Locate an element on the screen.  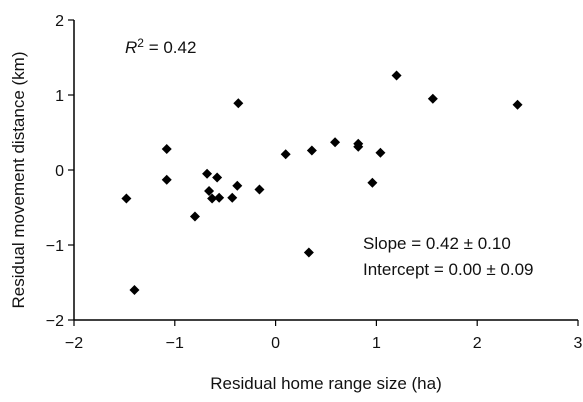
x-tick-label: −2 is located at coordinates (74, 343).